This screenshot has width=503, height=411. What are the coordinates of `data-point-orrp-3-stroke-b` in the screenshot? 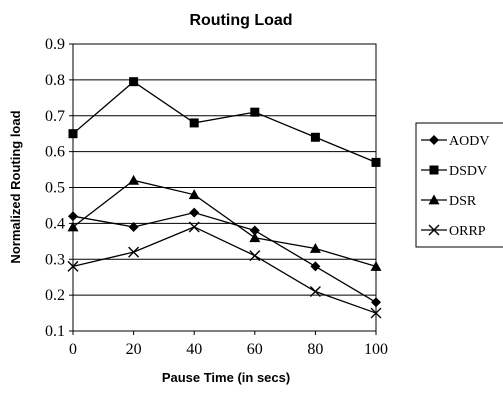 It's located at (255, 256).